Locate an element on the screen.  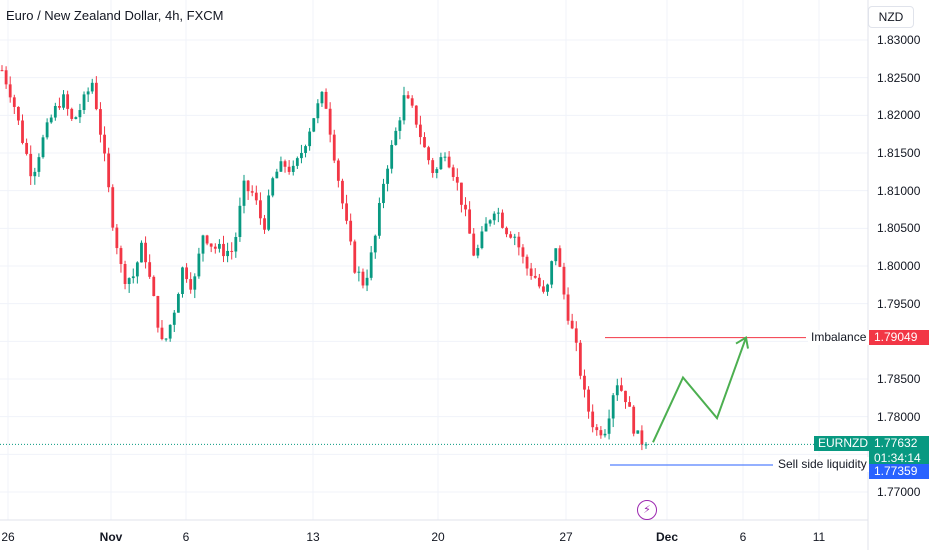
y-tick-label: 1.81000 is located at coordinates (899, 190).